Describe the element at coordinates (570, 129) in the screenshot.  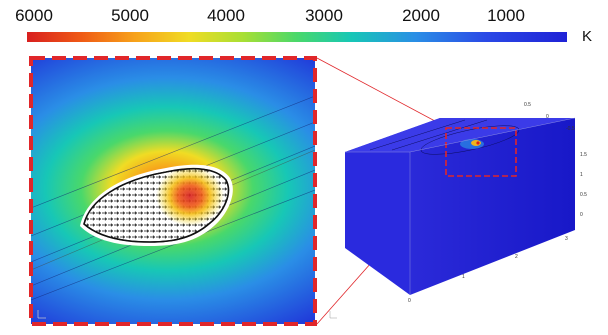
I see `axis-top-neg0.5: -0.5` at that location.